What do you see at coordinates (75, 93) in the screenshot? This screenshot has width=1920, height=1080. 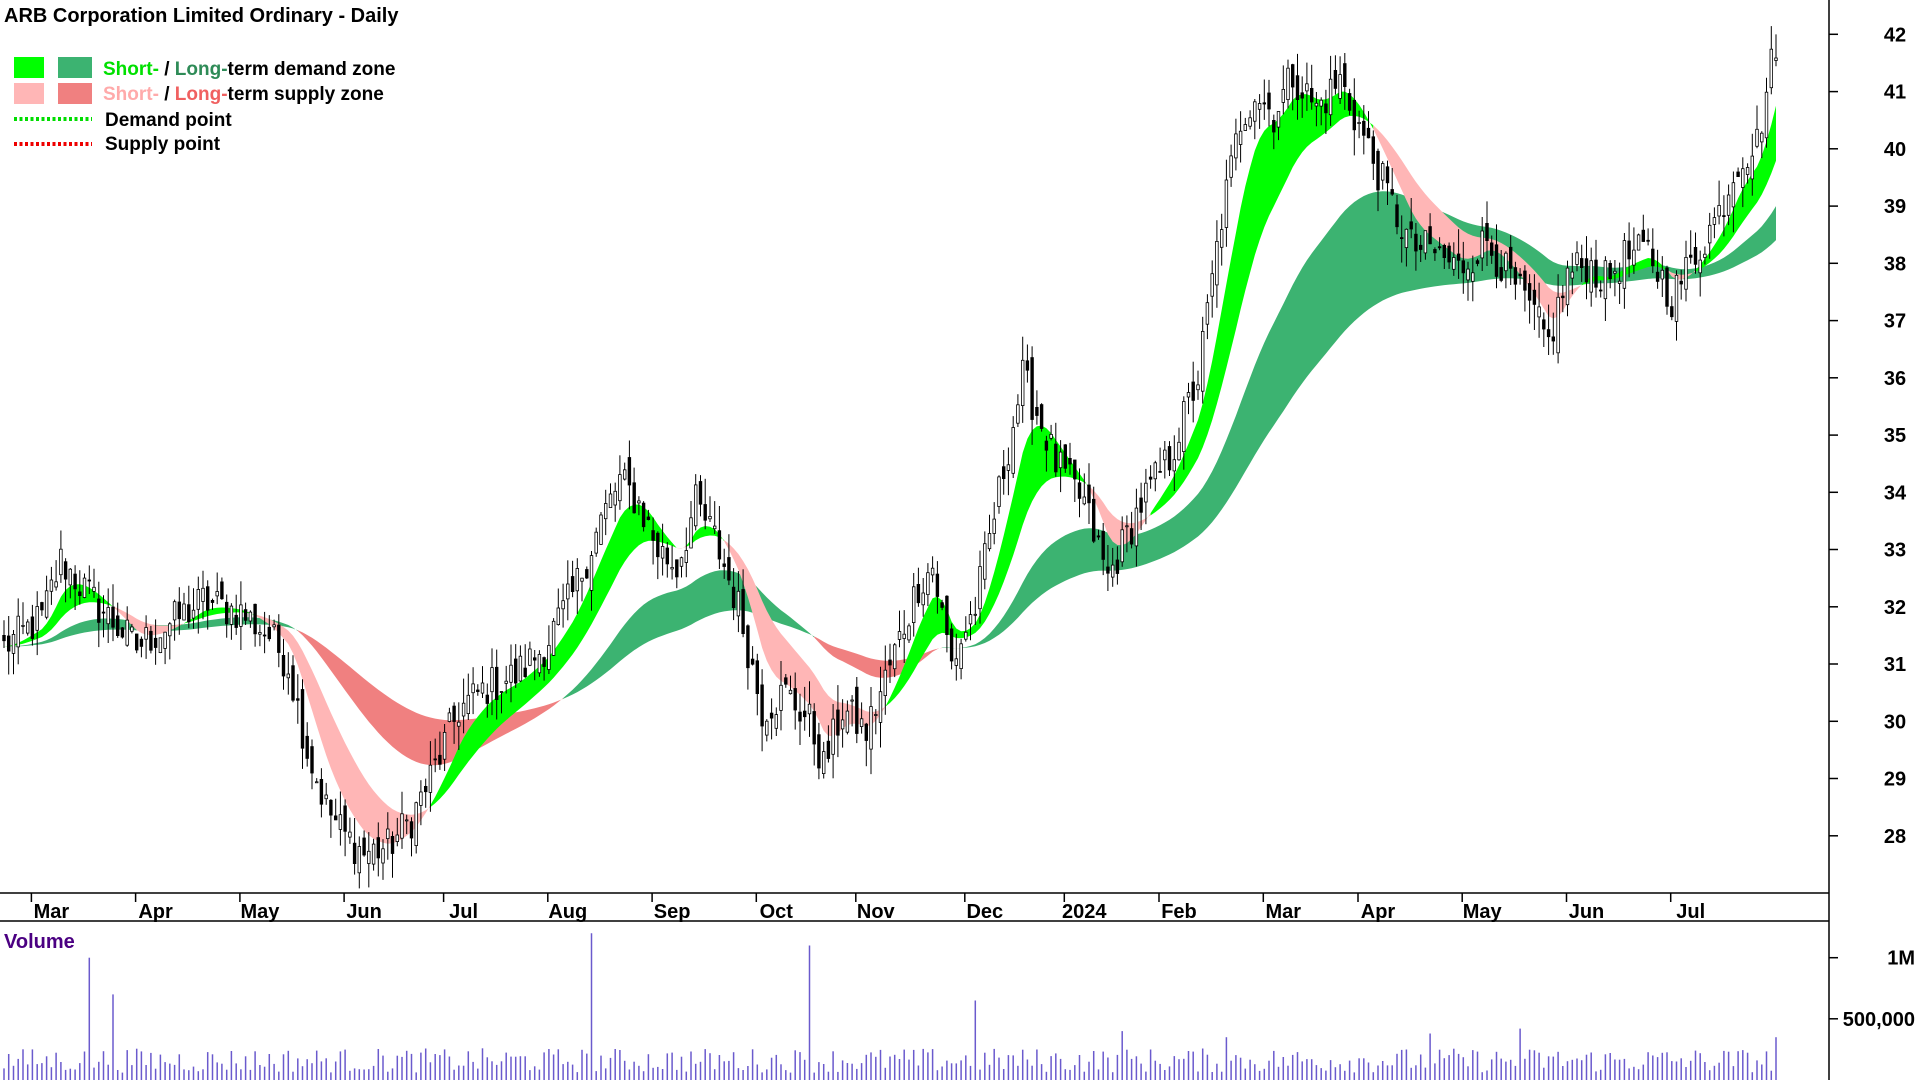 I see `legend-supply-long-swatch` at bounding box center [75, 93].